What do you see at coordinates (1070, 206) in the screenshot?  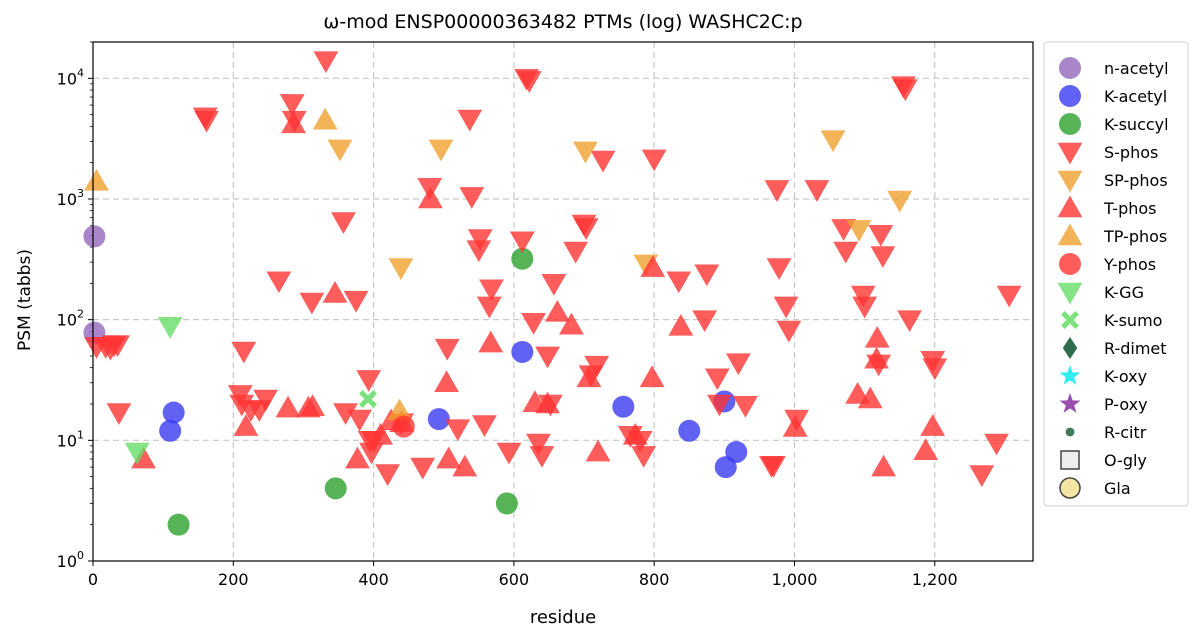 I see `legend-marker-t-phos` at bounding box center [1070, 206].